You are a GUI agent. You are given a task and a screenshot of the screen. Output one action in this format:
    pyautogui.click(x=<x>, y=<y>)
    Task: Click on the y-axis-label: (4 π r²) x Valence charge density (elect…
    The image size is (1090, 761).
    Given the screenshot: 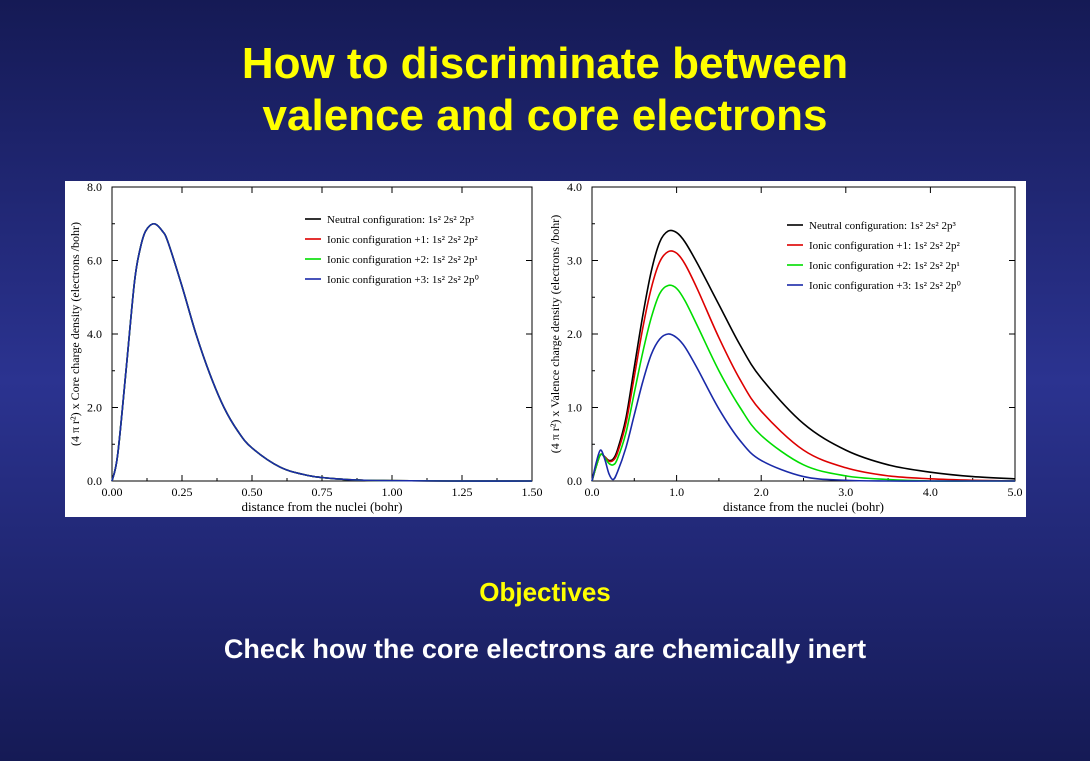 What is the action you would take?
    pyautogui.click(x=555, y=334)
    